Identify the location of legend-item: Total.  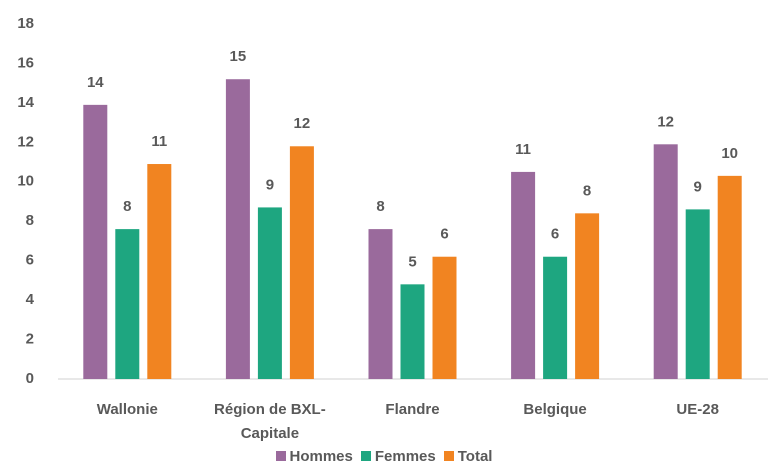
(468, 456).